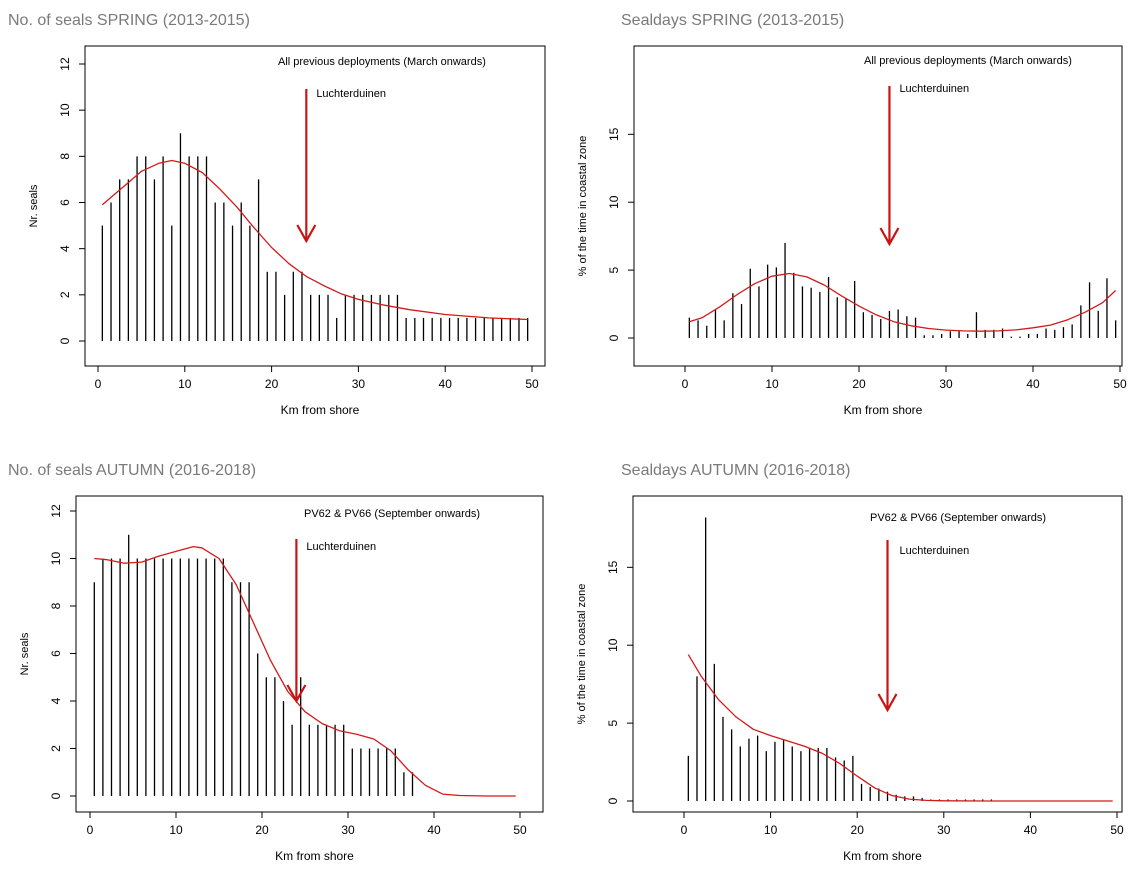 The height and width of the screenshot is (872, 1132). Describe the element at coordinates (129, 20) in the screenshot. I see `chart-heading-spring-seals: No. of seals SPRING (2013-2015)` at that location.